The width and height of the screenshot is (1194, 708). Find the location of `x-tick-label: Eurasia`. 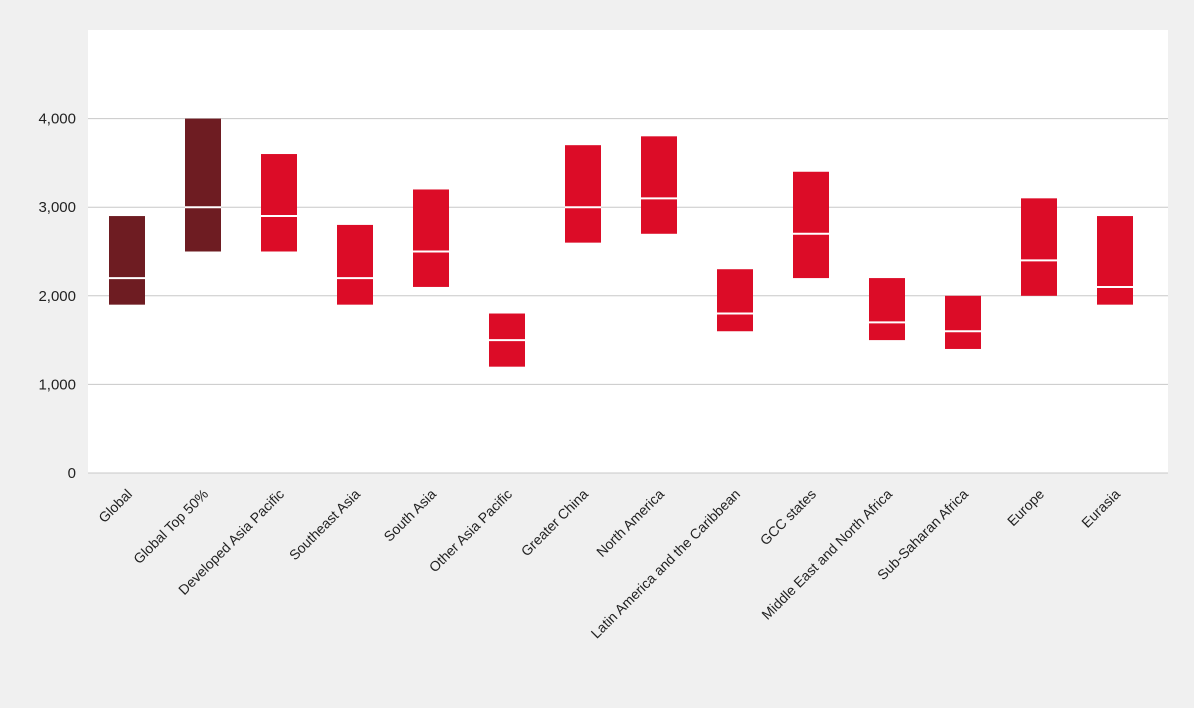

x-tick-label: Eurasia is located at coordinates (1100, 508).